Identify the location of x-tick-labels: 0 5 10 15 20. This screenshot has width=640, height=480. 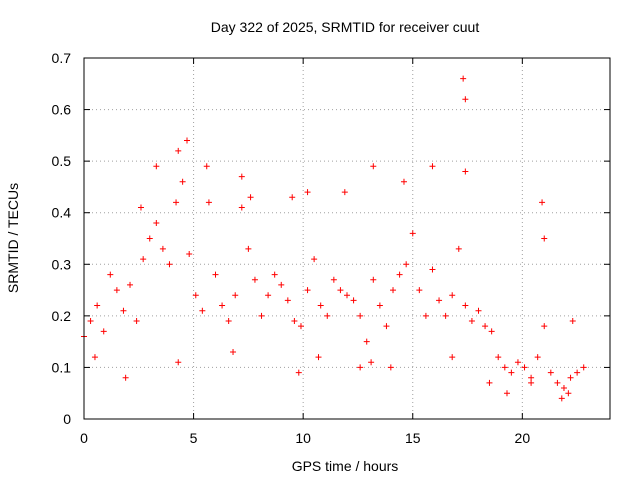
(305, 438).